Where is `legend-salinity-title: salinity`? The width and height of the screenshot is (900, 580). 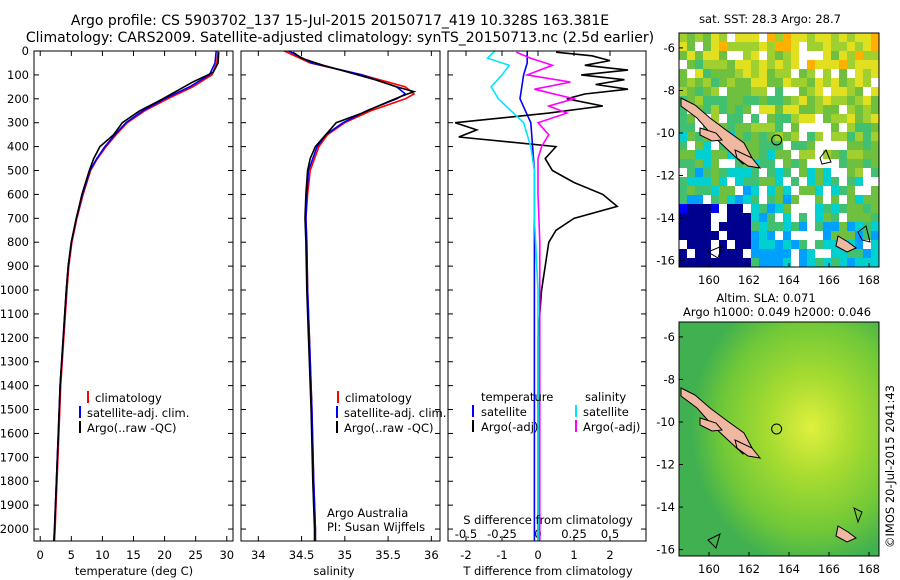
legend-salinity-title: salinity is located at coordinates (605, 397).